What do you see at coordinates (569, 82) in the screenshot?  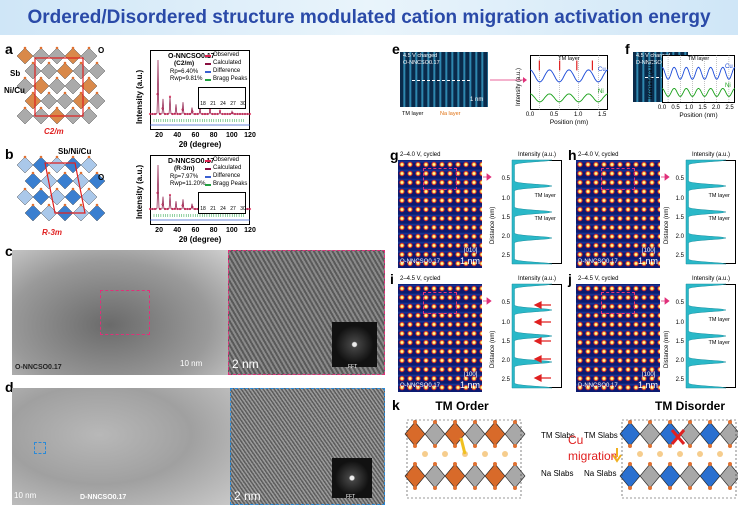 I see `plot-frame` at bounding box center [569, 82].